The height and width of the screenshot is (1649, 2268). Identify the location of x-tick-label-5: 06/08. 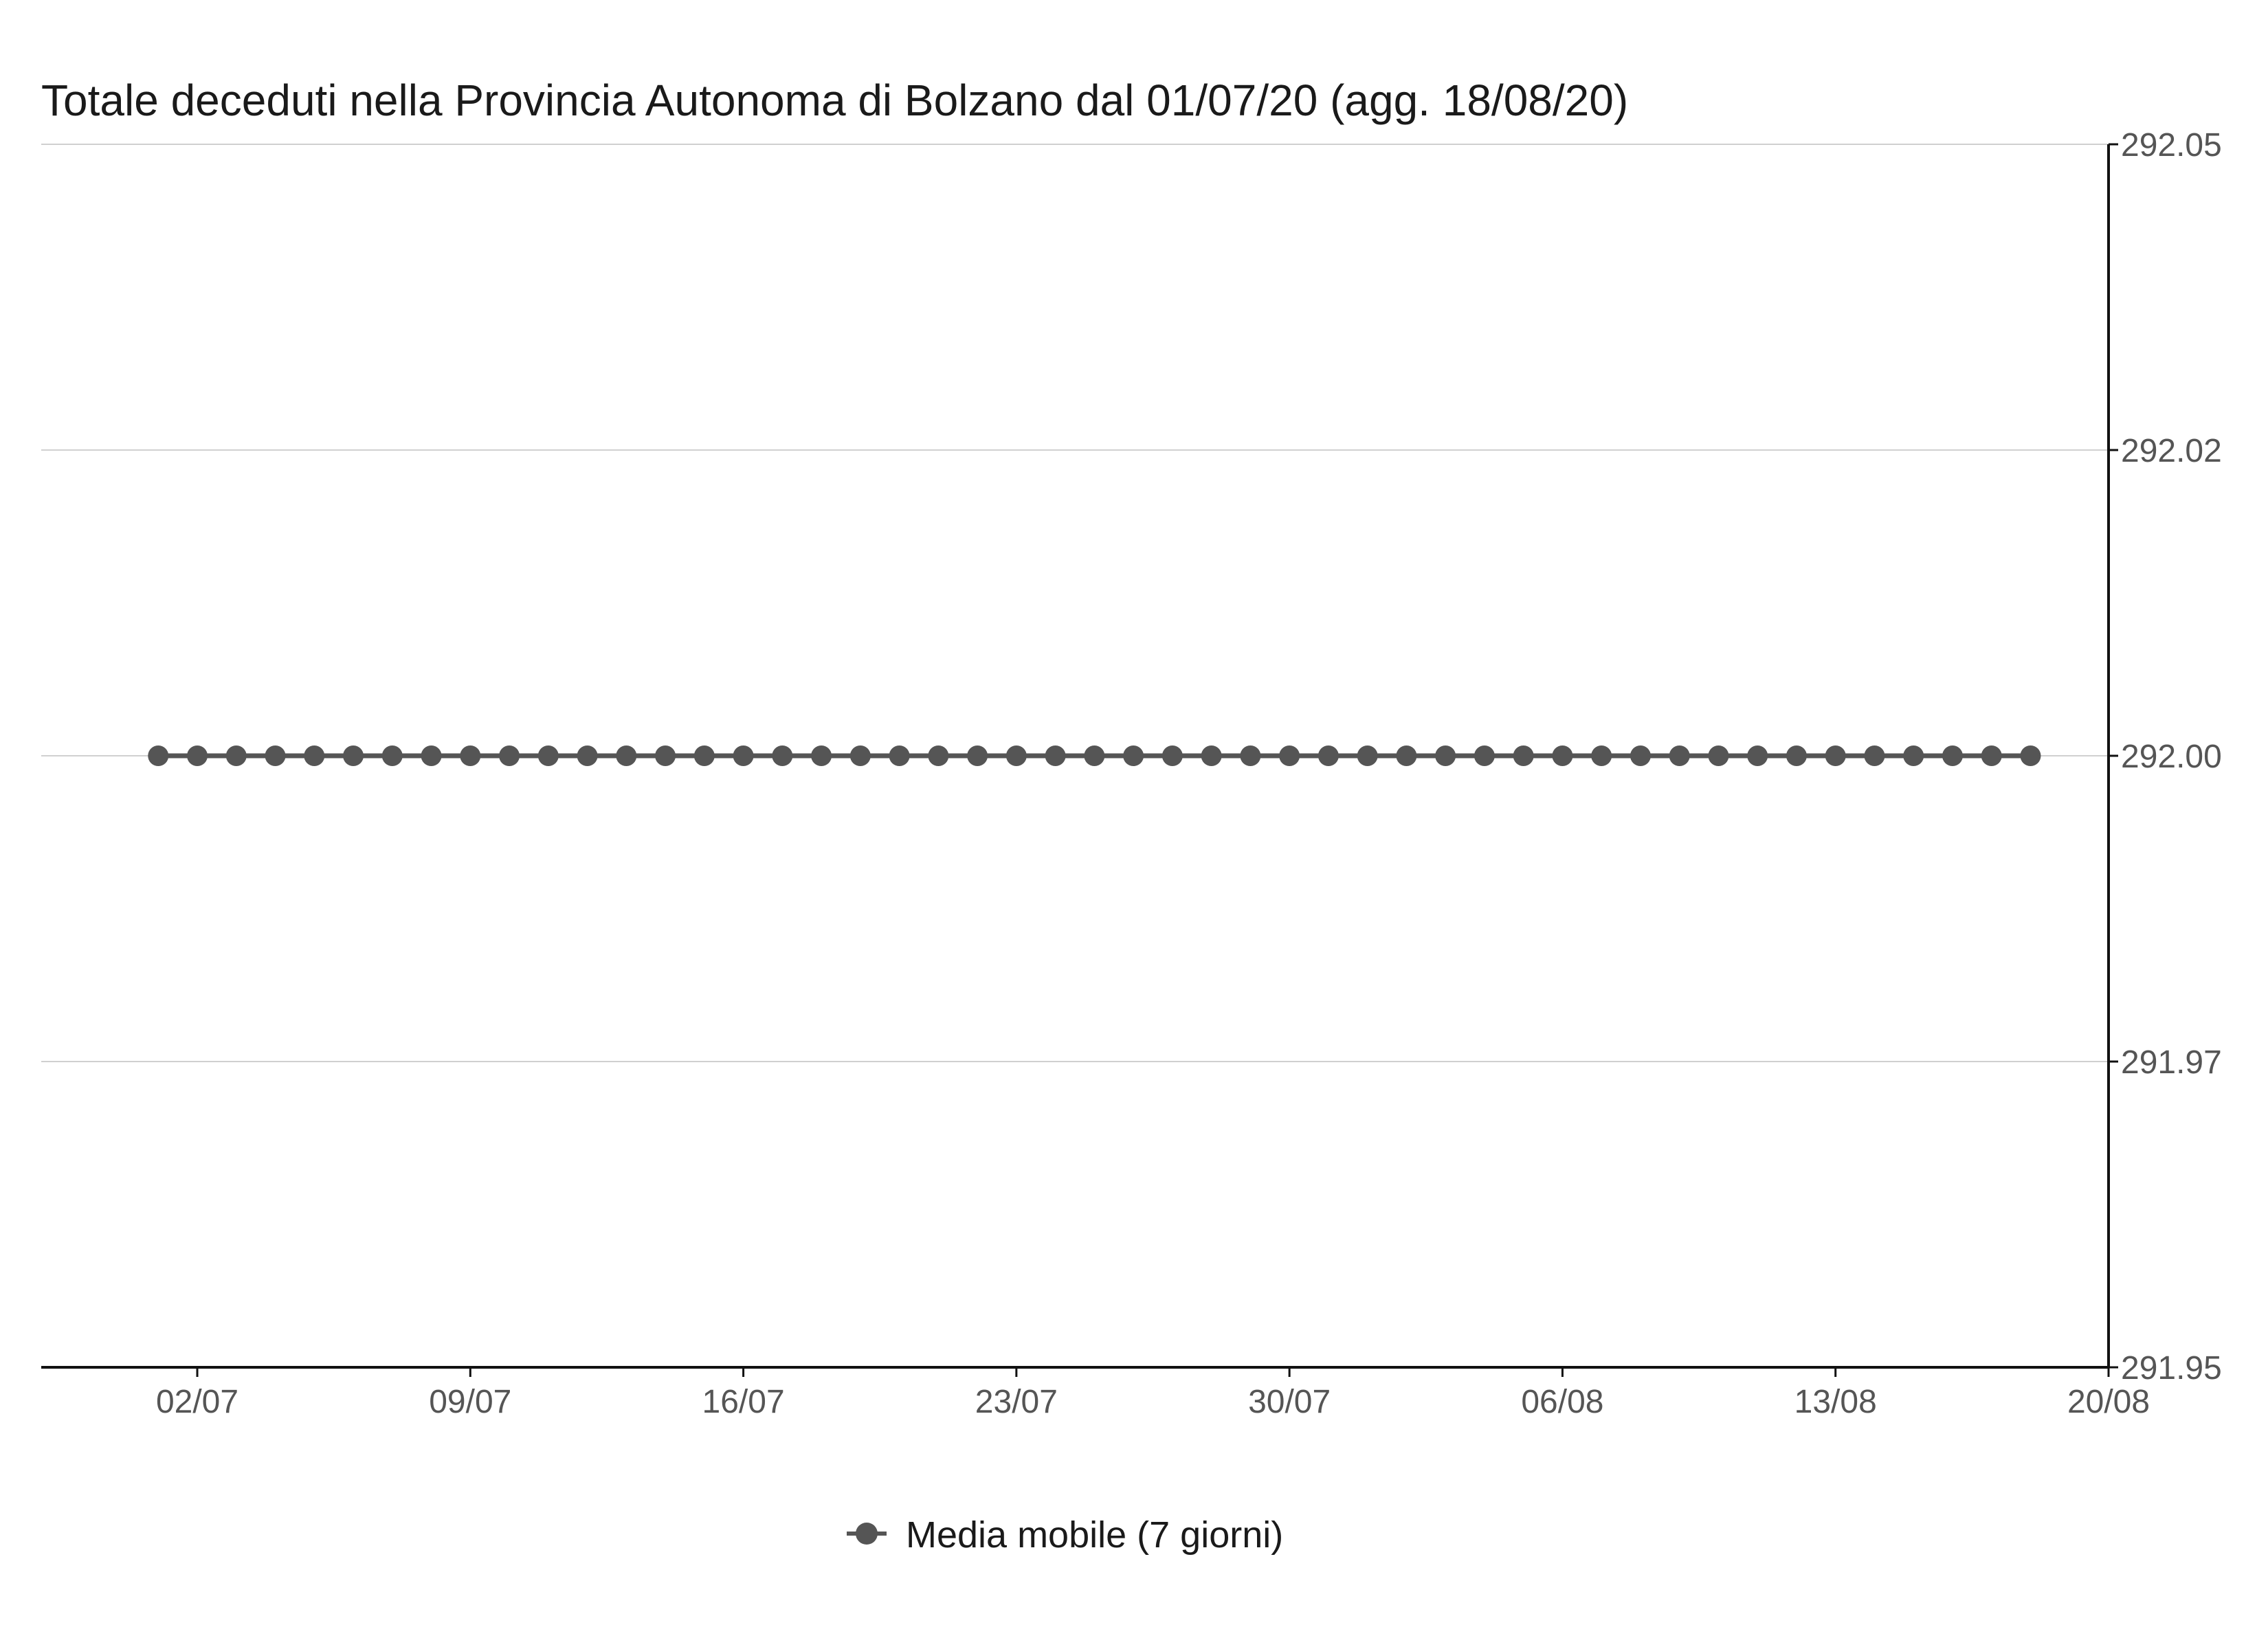
(1562, 1402).